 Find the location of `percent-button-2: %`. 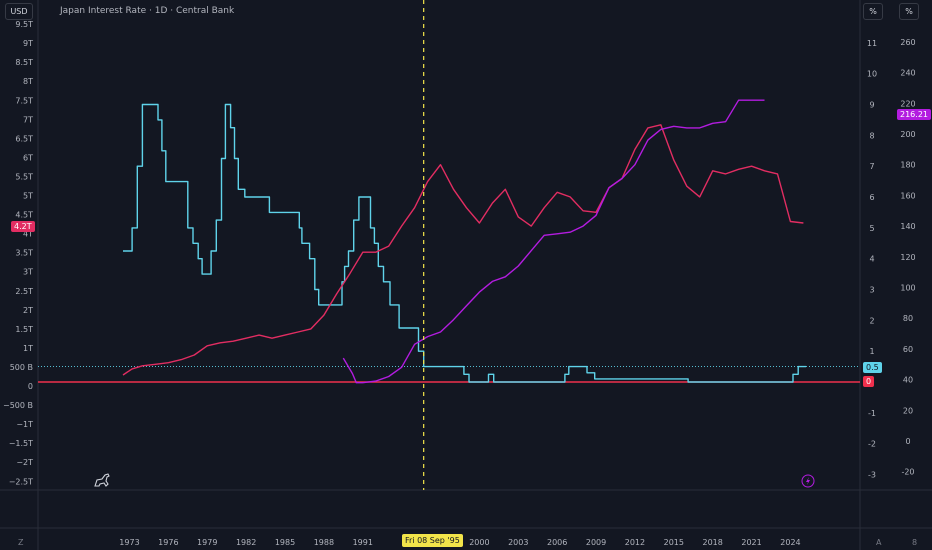

percent-button-2: % is located at coordinates (909, 11).